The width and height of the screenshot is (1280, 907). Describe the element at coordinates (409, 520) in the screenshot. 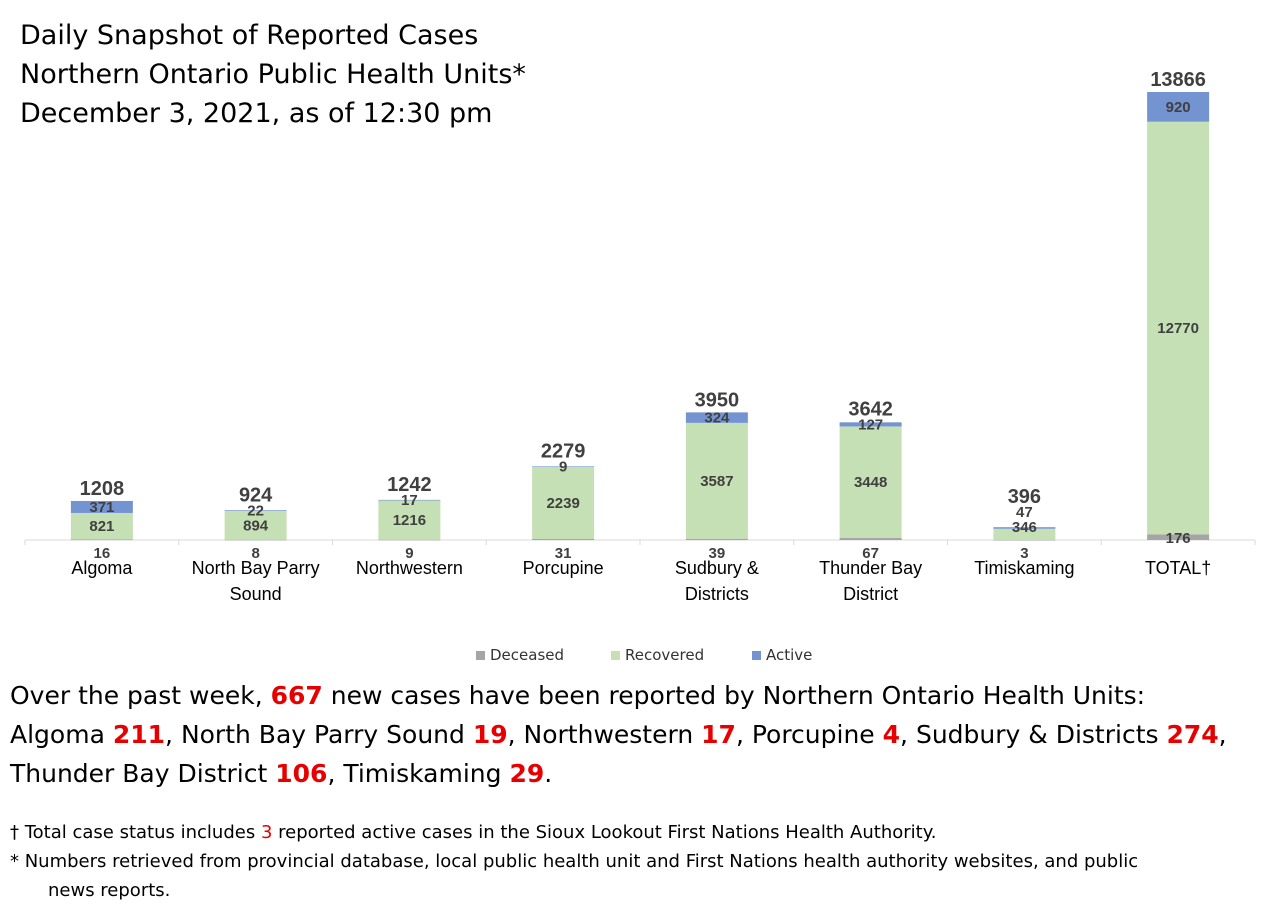

I see `data-label-recovered: 1216` at that location.